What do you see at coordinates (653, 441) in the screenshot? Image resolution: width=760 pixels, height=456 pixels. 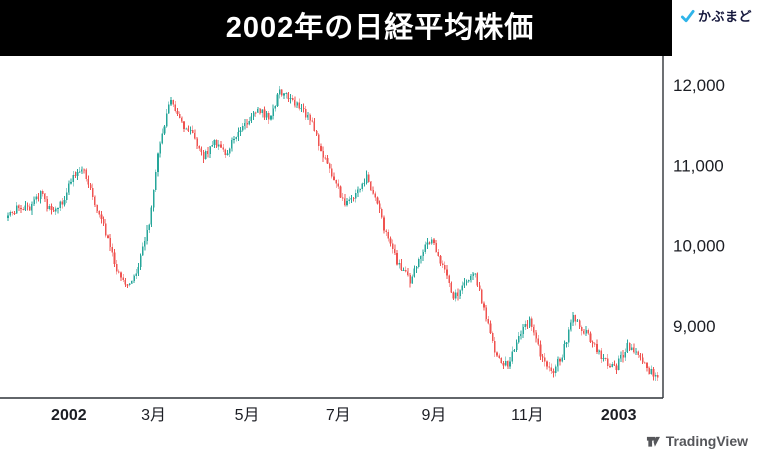 I see `tradingview-icon` at bounding box center [653, 441].